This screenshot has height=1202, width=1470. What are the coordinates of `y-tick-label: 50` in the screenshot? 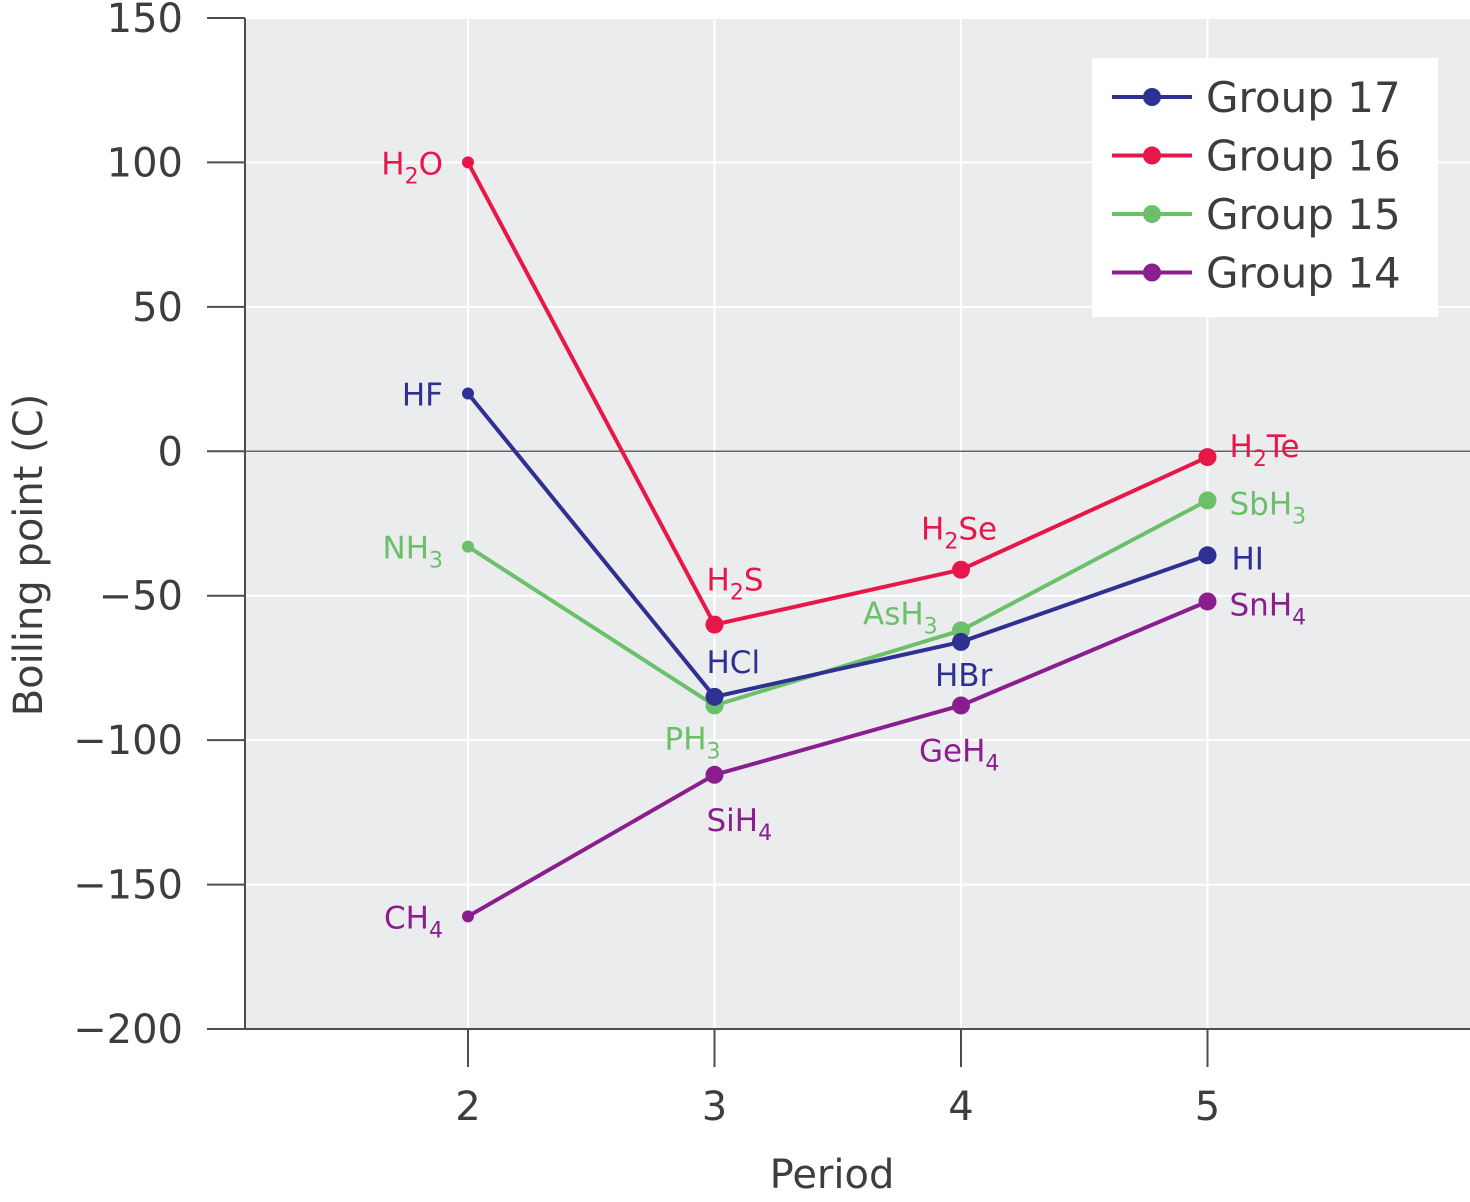 It's located at (157, 308).